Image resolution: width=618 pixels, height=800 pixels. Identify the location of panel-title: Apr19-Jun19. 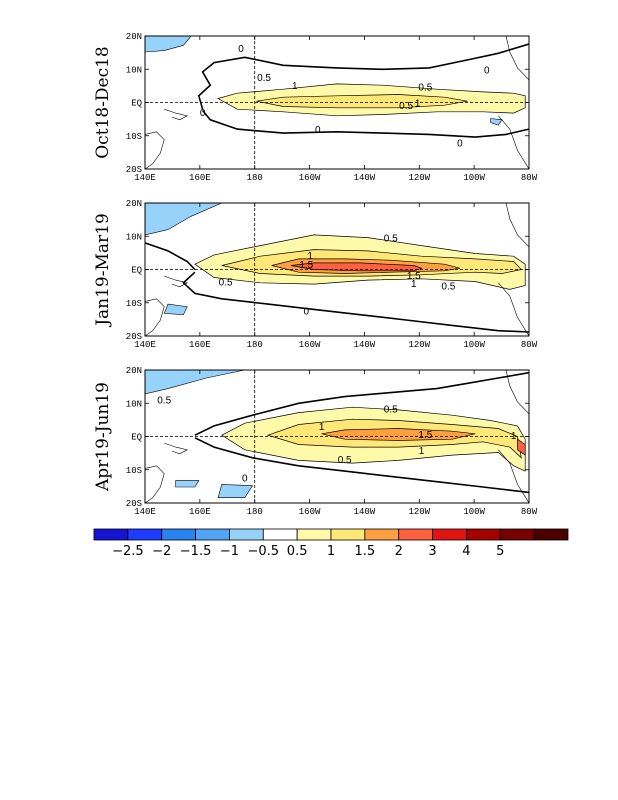
(103, 437).